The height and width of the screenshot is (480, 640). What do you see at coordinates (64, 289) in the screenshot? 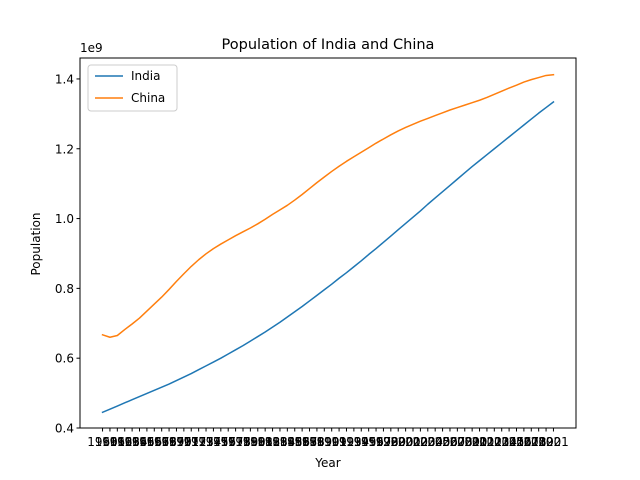
I see `y-tick-label: 0.8` at bounding box center [64, 289].